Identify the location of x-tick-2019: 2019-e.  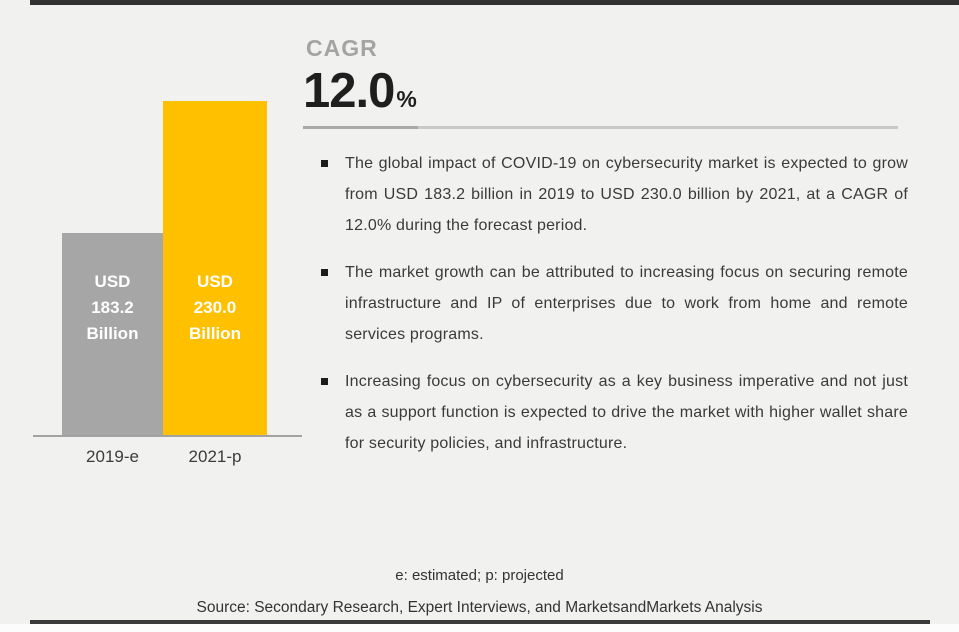
(112, 456).